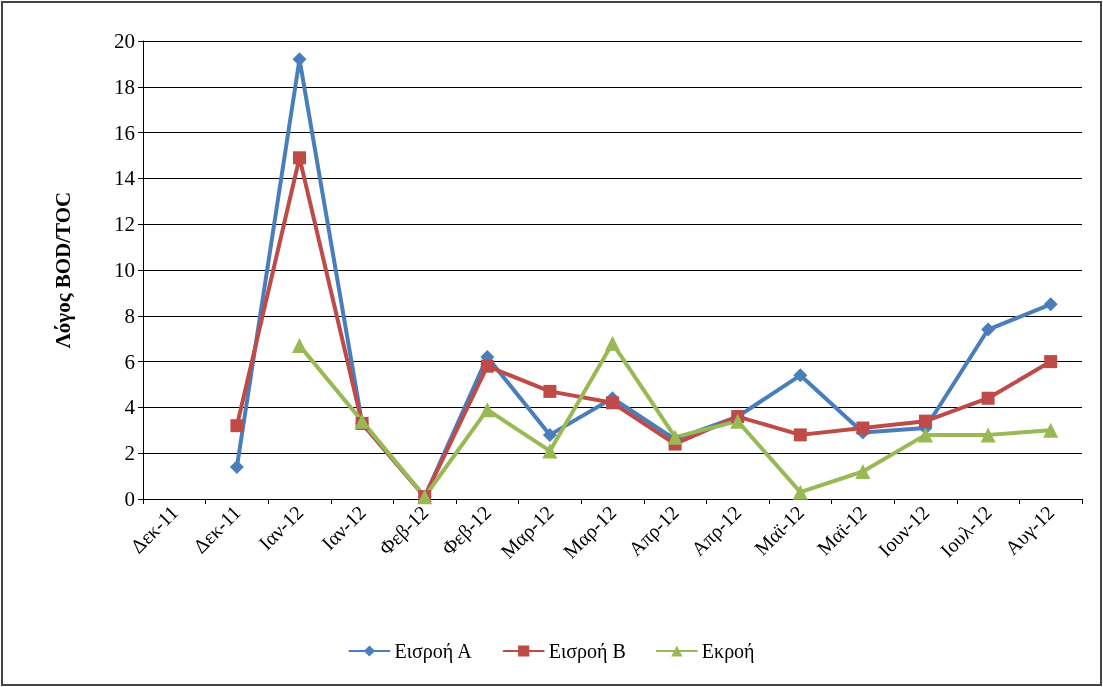 This screenshot has width=1103, height=687. Describe the element at coordinates (124, 270) in the screenshot. I see `y-tick-label: 10` at that location.